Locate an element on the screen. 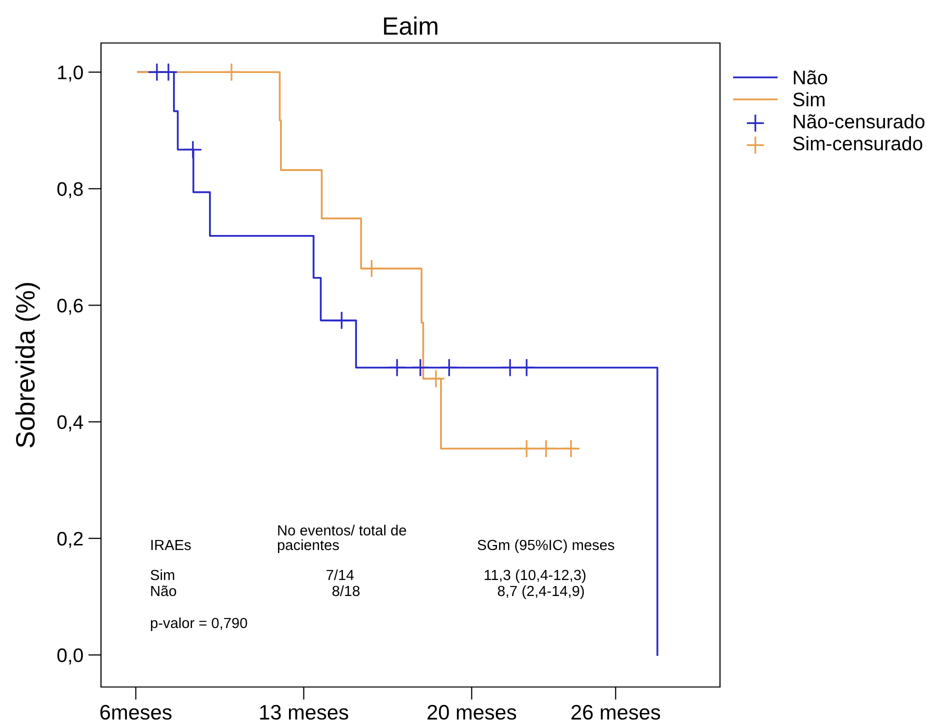 Image resolution: width=927 pixels, height=728 pixels. annotation: IRAEs is located at coordinates (171, 545).